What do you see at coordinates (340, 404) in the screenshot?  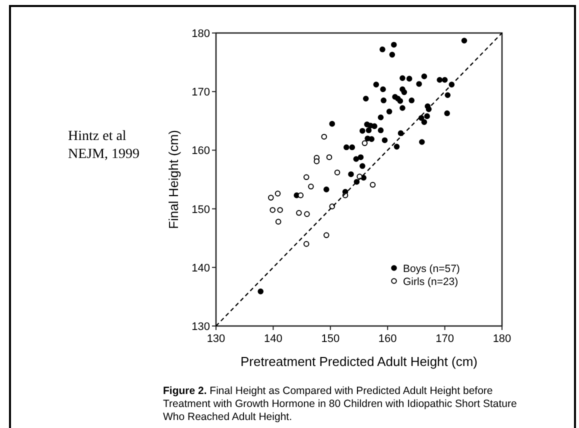 I see `caption: Figure 2. Final Height as Compared with Predicted Adult Height before Treatment with Growth Hormone in 80 Children with Idiopathic Short Stature Who Reached Adult Height.` at bounding box center [340, 404].